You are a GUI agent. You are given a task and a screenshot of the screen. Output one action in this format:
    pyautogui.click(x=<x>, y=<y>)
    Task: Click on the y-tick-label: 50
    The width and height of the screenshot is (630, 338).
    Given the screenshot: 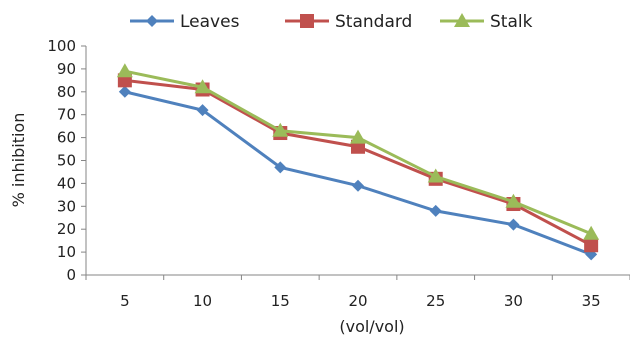 What is the action you would take?
    pyautogui.click(x=66, y=161)
    